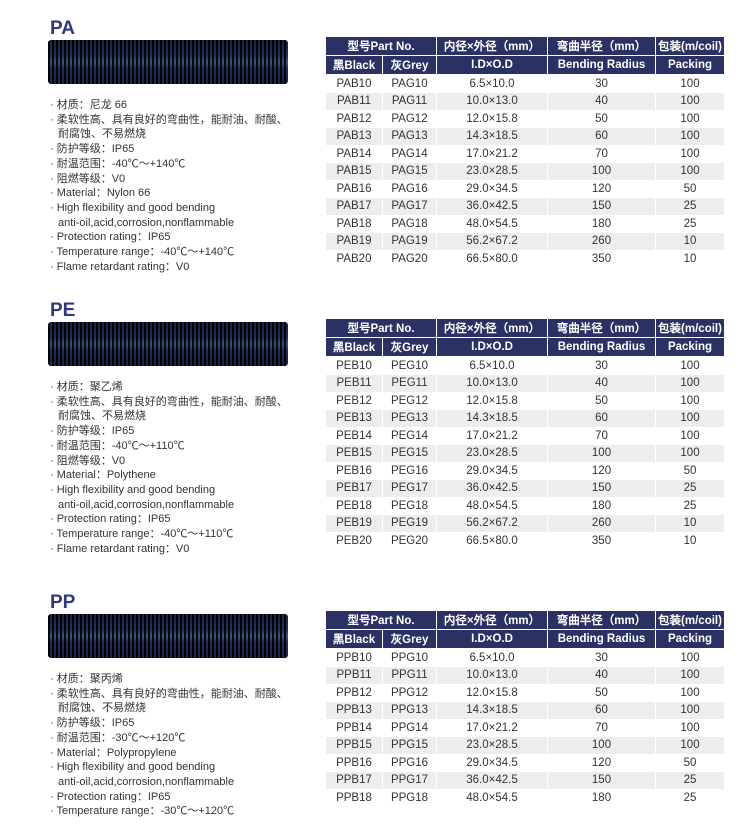 The image size is (742, 839). Describe the element at coordinates (354, 471) in the screenshot. I see `cell-black-part: PEB16` at that location.